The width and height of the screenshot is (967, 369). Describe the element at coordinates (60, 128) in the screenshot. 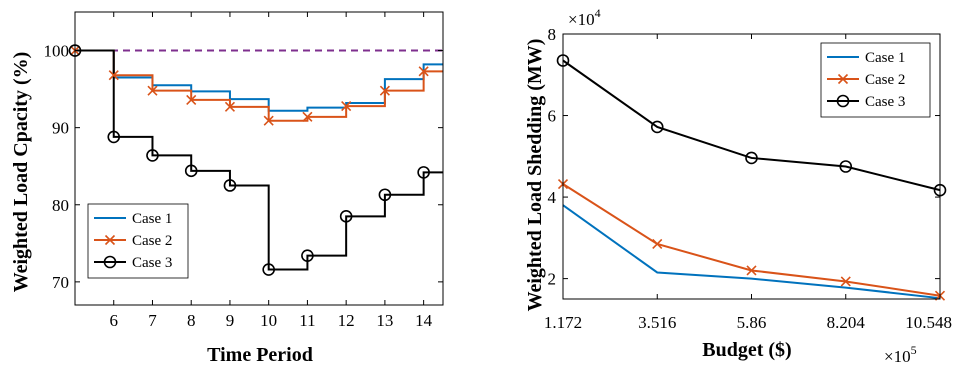

I see `y-tick-label: 90` at that location.